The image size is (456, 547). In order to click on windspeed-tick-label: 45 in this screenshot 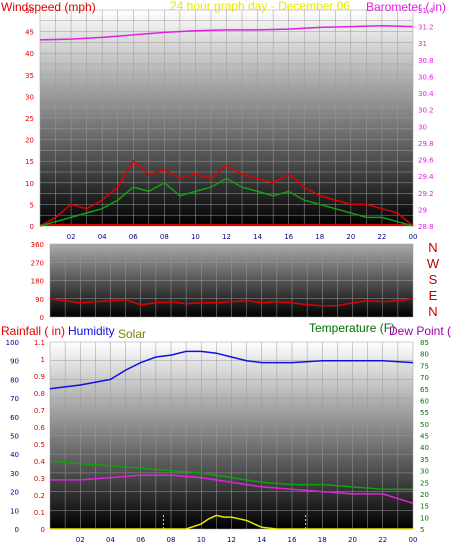, I will do `click(29, 33)`.